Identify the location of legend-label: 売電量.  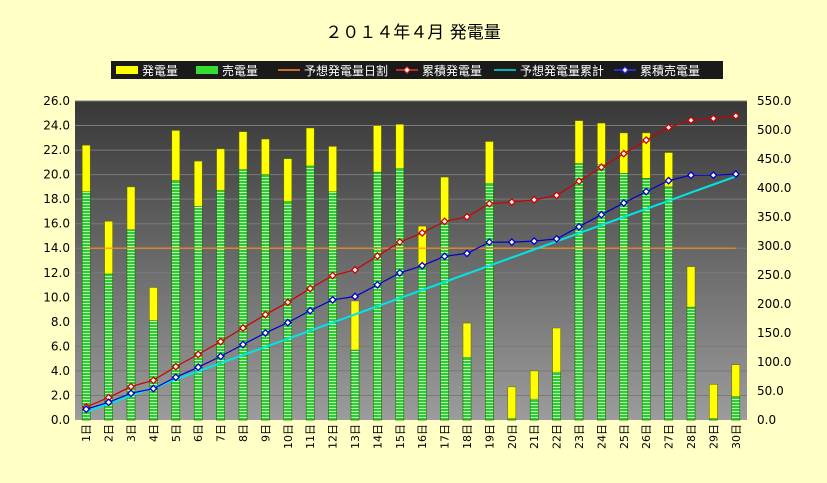
(240, 70).